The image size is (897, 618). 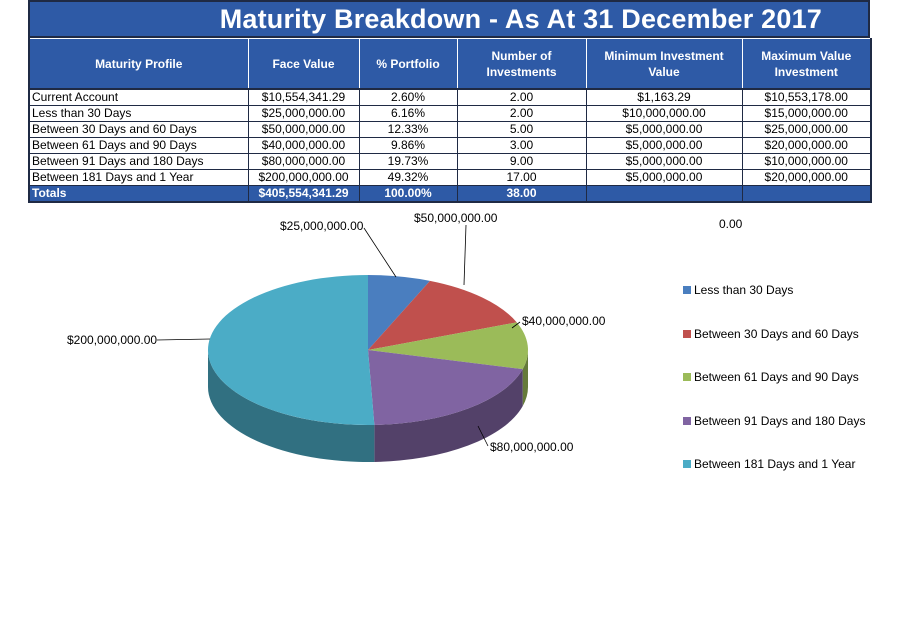 I want to click on table-cell: Between 30 Days and 60 Days, so click(x=138, y=129).